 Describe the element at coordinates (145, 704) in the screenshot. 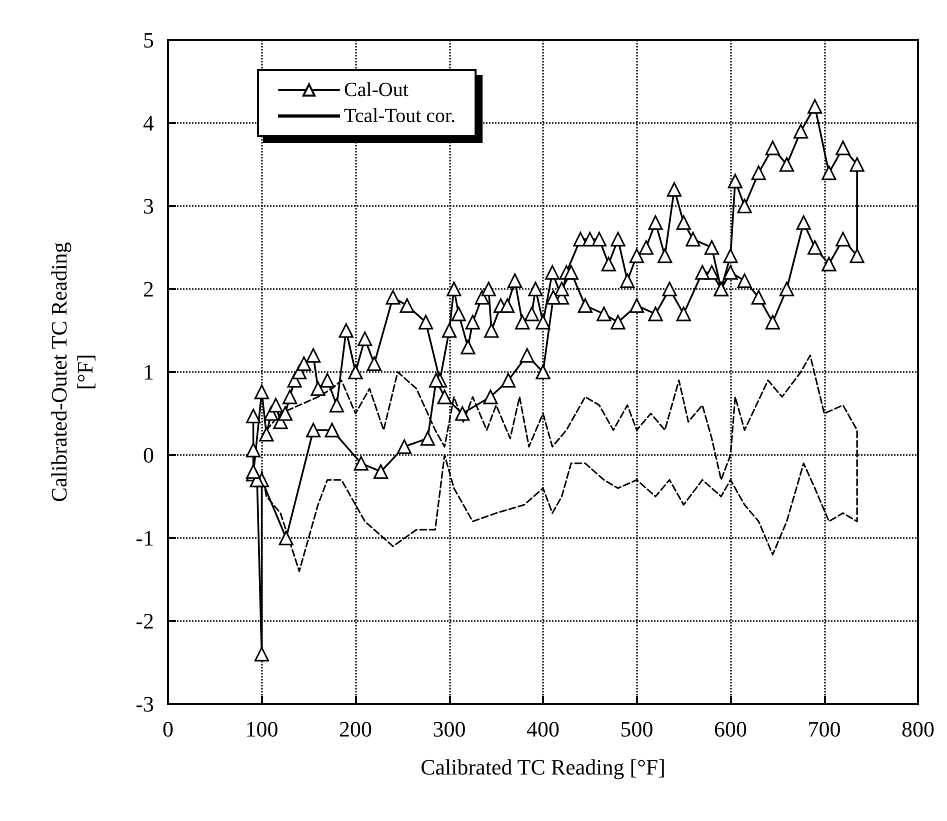

I see `y-tick-label: -3` at that location.